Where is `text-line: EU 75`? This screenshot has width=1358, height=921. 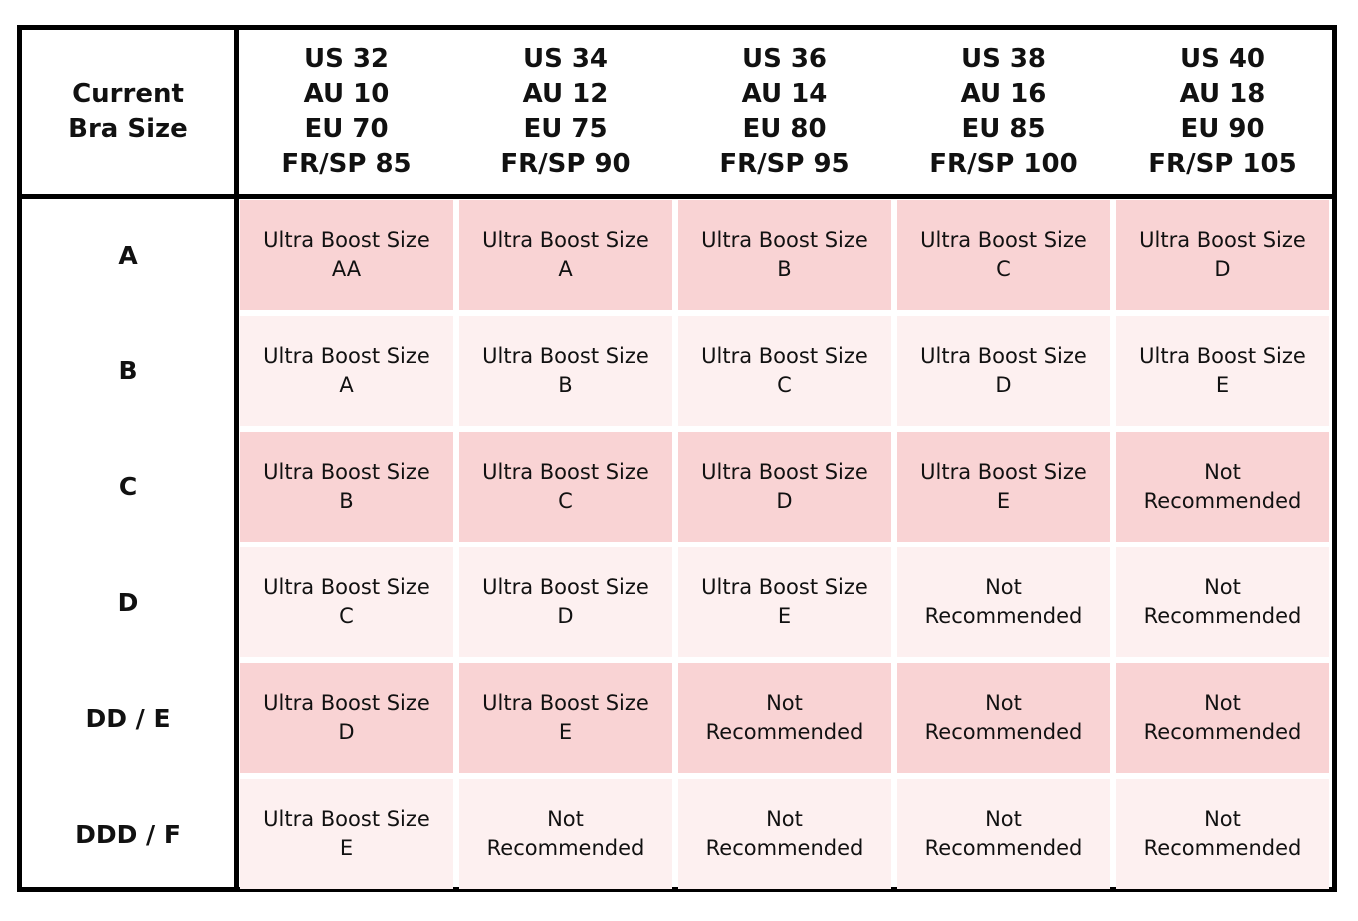
text-line: EU 75 is located at coordinates (565, 129).